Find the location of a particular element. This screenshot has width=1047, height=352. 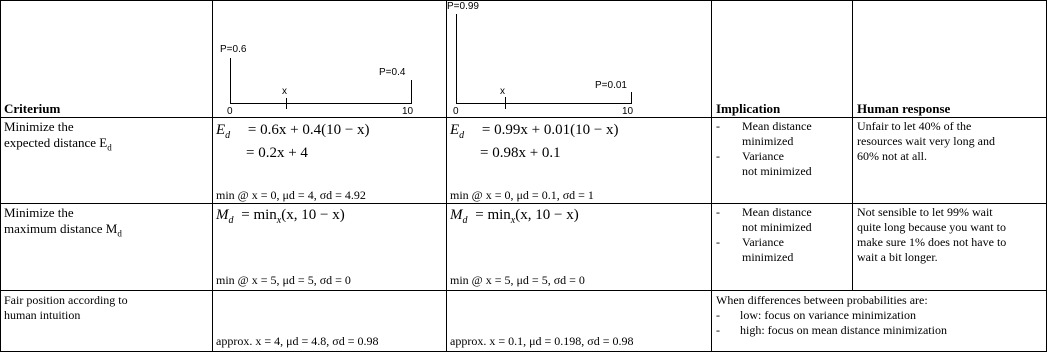

diagram2-x-label: x is located at coordinates (502, 91).